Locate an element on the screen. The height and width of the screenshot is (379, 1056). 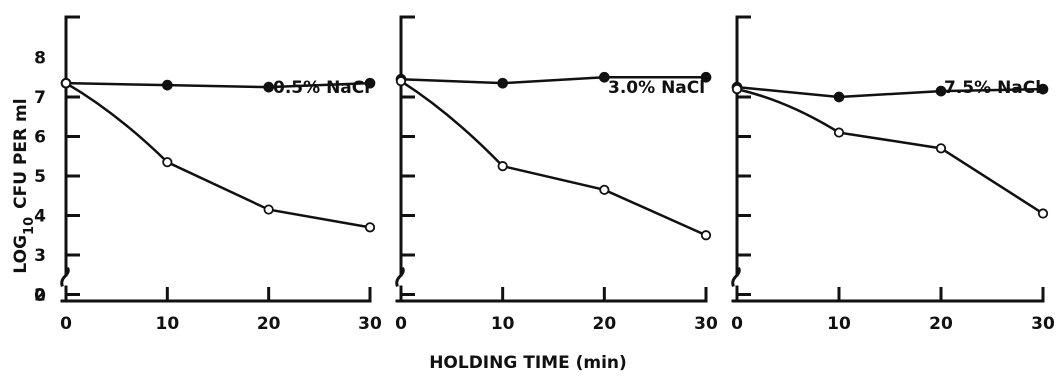
x-axis-label: HOLDING TIME (min) is located at coordinates (528, 363).